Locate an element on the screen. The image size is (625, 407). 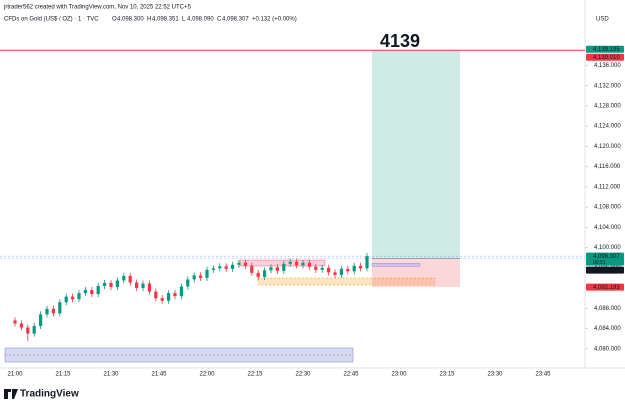
legend-key: L is located at coordinates (184, 20).